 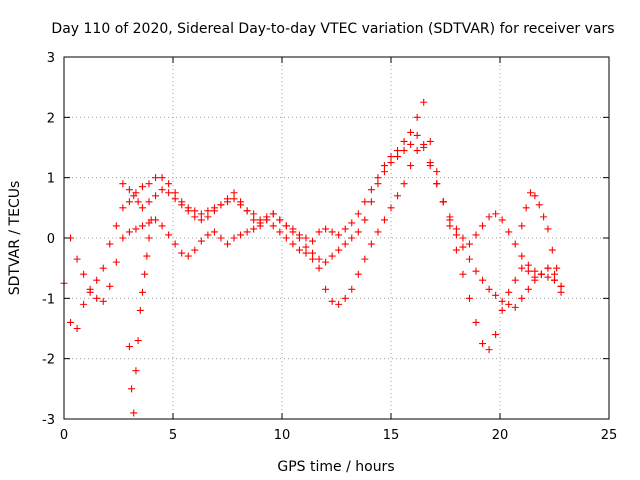 I want to click on x-tick-label: 20, so click(x=500, y=435).